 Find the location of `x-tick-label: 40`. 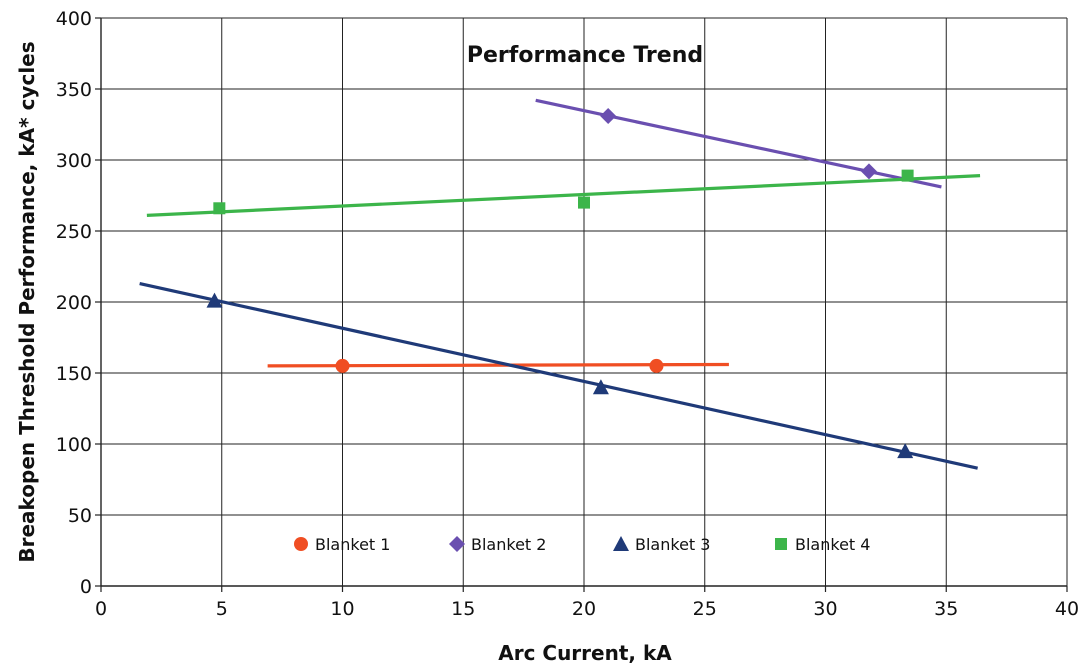

x-tick-label: 40 is located at coordinates (1067, 609).